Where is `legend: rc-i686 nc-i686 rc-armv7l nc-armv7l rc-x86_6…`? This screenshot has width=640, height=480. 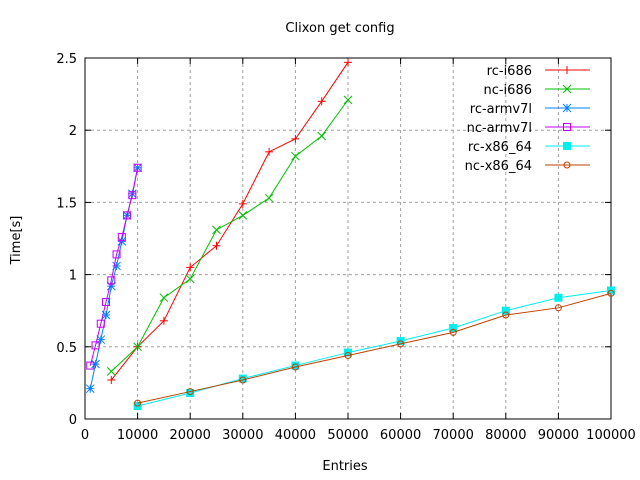 legend: rc-i686 nc-i686 rc-armv7l nc-armv7l rc-x86_6… is located at coordinates (527, 119).